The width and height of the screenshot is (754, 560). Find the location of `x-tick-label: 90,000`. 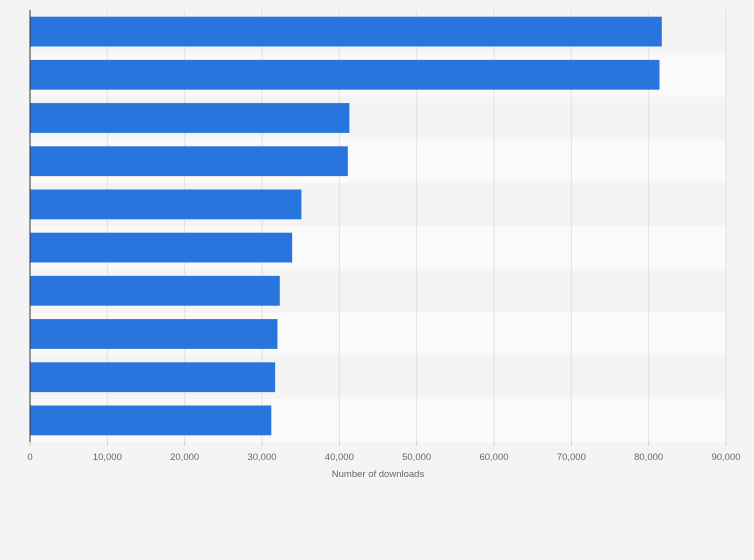

x-tick-label: 90,000 is located at coordinates (725, 457).